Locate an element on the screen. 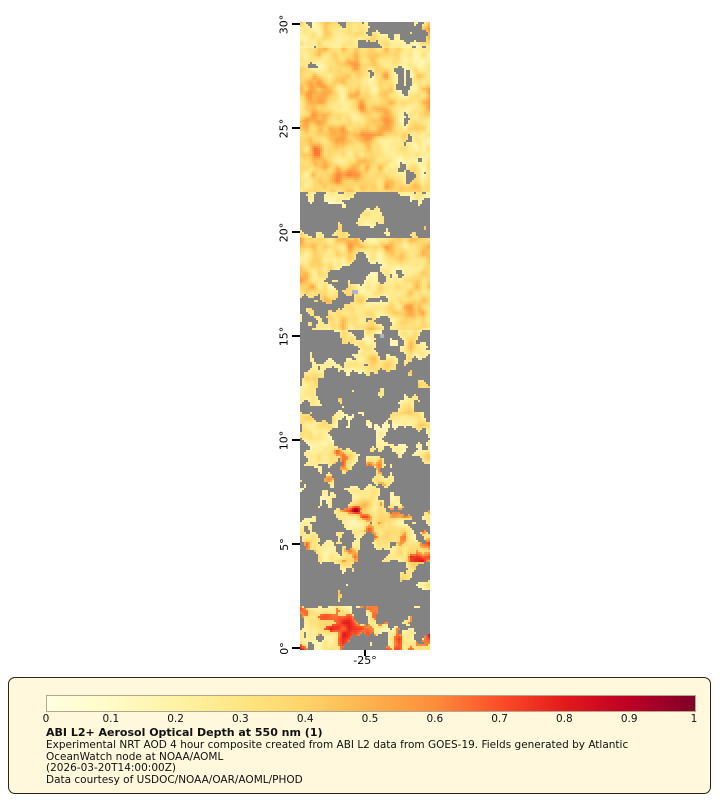 The width and height of the screenshot is (720, 800). lat-tick-label: 10° is located at coordinates (284, 440).